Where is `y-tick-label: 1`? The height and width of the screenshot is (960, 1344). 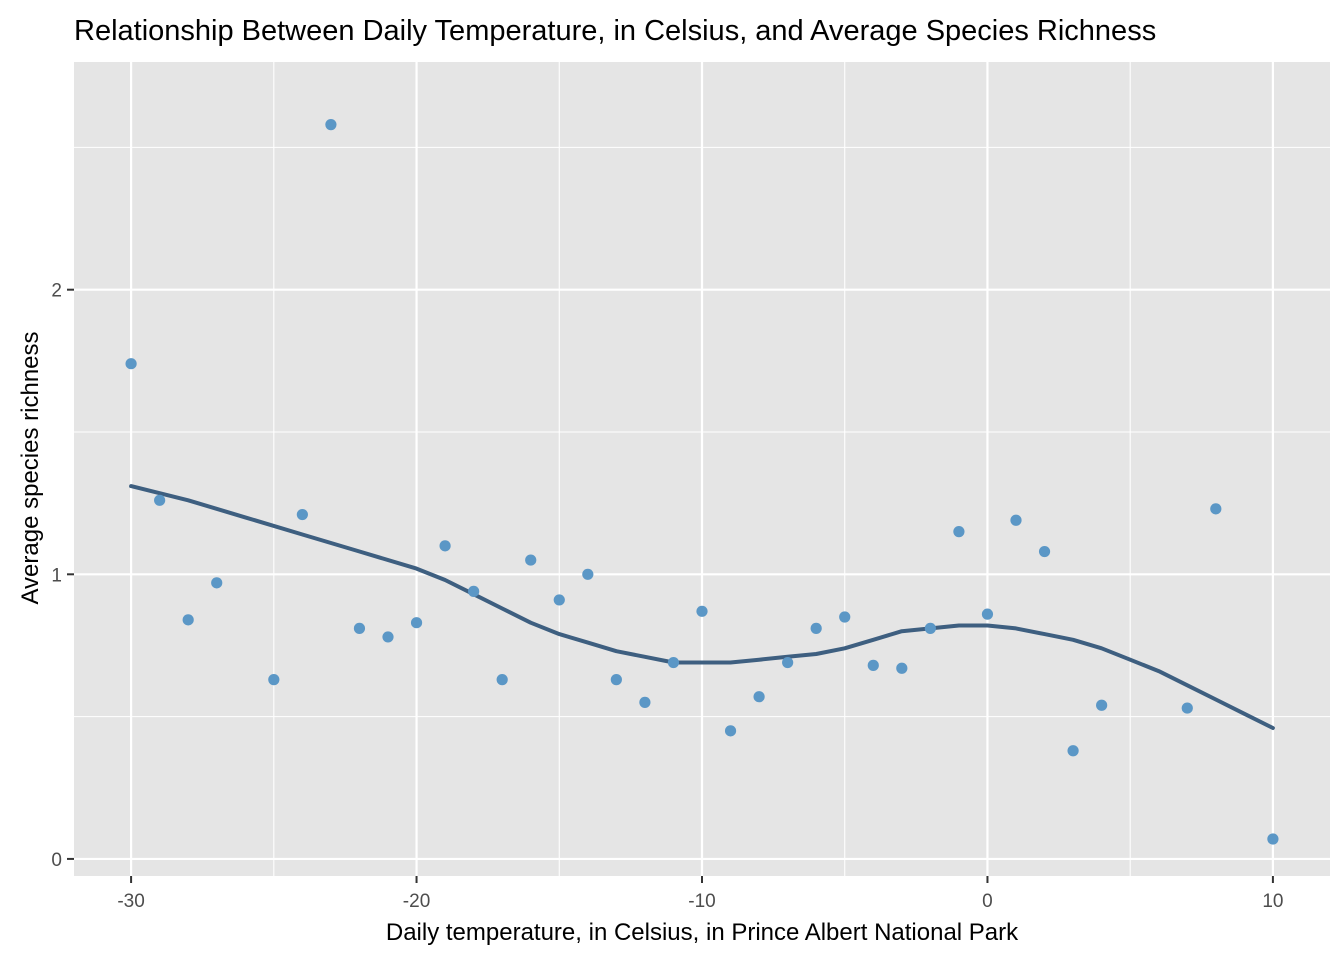 y-tick-label: 1 is located at coordinates (56, 575).